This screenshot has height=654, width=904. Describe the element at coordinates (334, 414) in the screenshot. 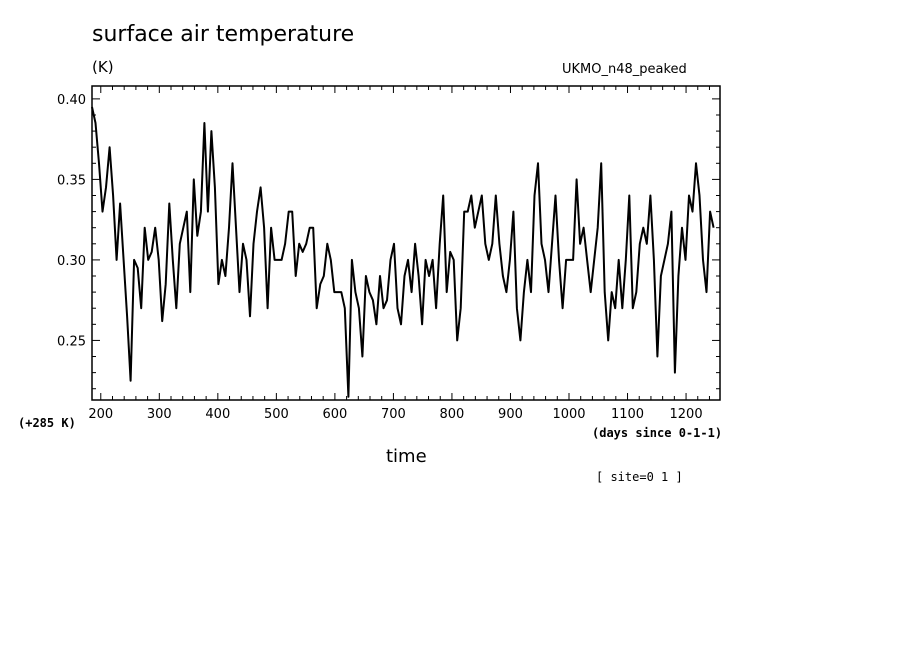

I see `x-tick-label: 600` at that location.